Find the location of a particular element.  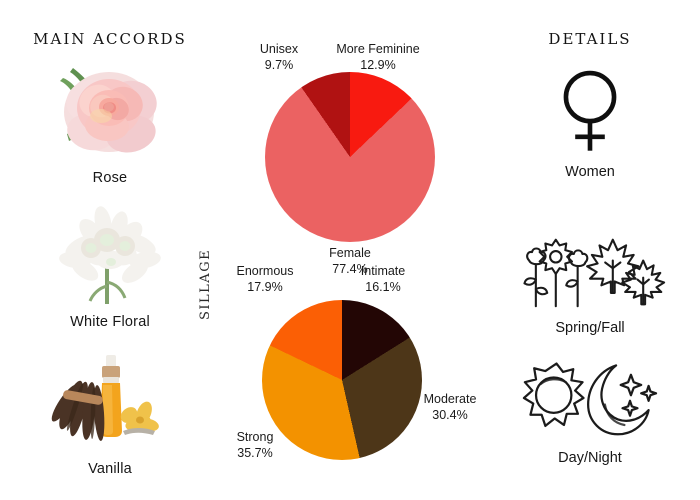

pie-label-more-feminine-name: More Feminine is located at coordinates (378, 49).